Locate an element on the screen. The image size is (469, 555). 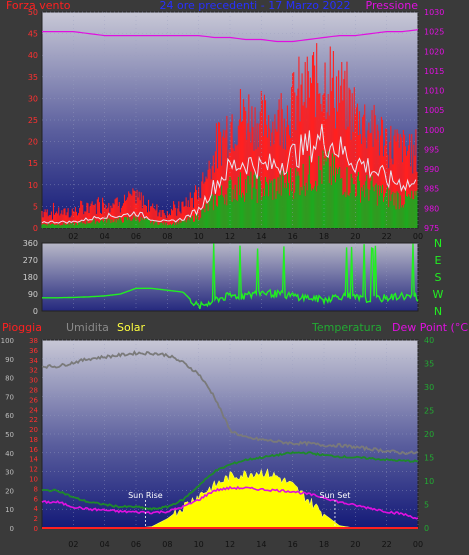
humidity-tick-label: 80 is located at coordinates (9, 379).